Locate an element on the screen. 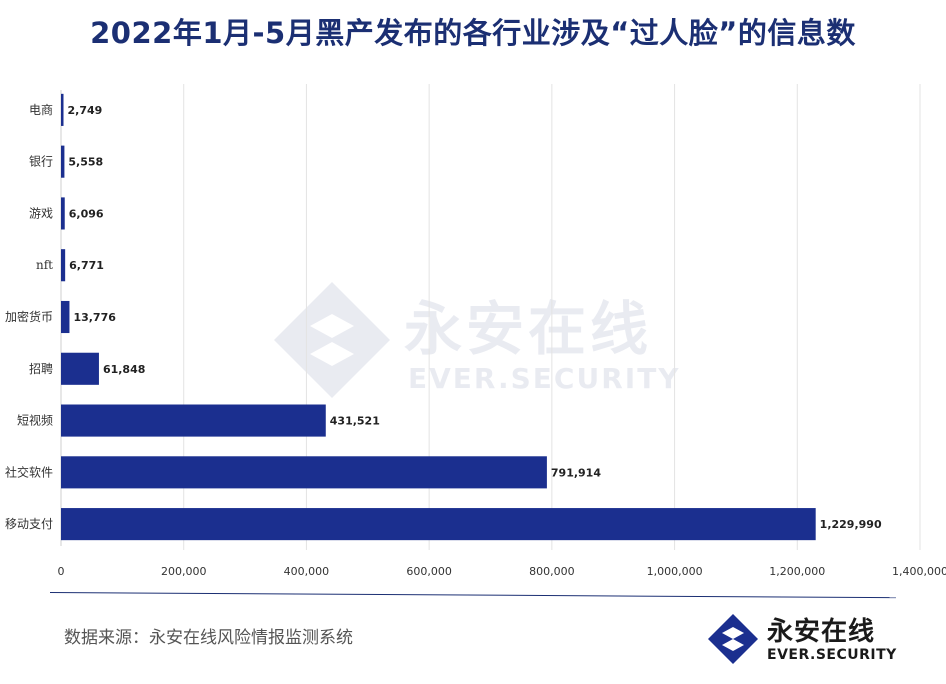 The image size is (946, 684). x-tick-label: 1,200,000 is located at coordinates (797, 571).